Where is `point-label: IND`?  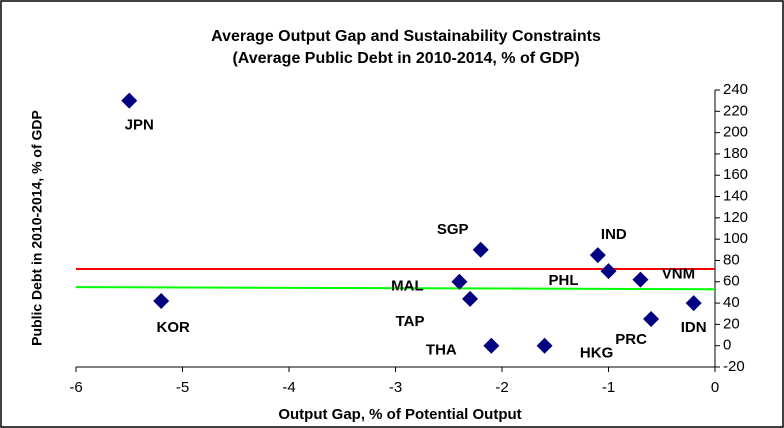 point-label: IND is located at coordinates (614, 234).